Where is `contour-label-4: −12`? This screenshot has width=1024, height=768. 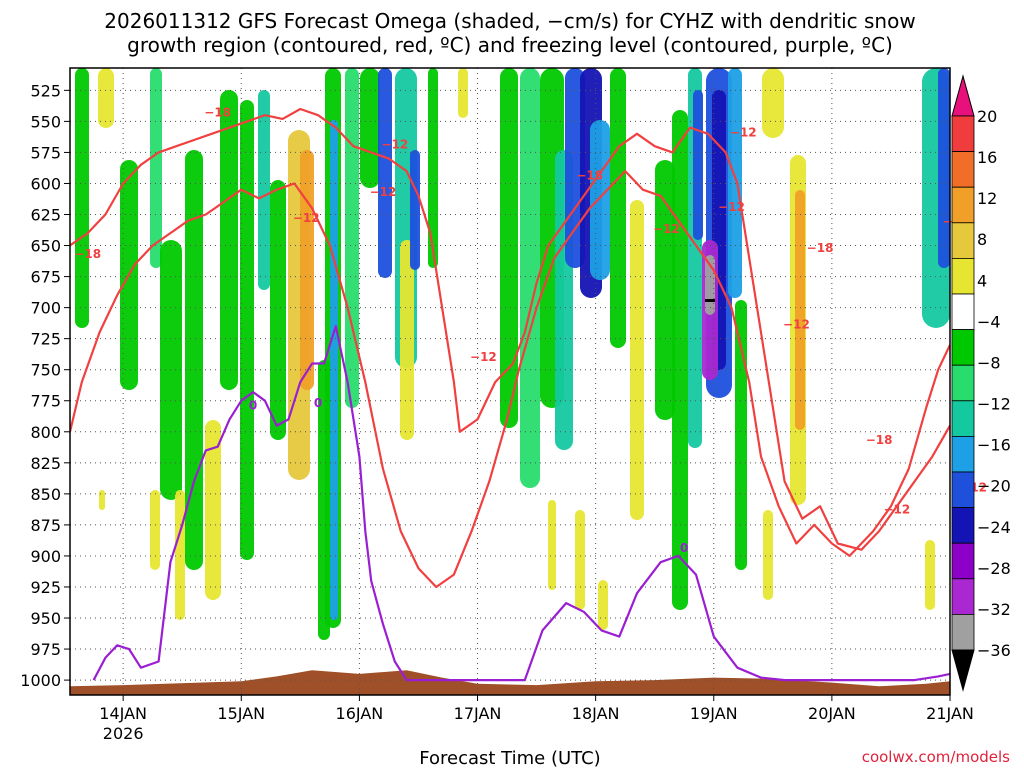 contour-label-4: −12 is located at coordinates (383, 192).